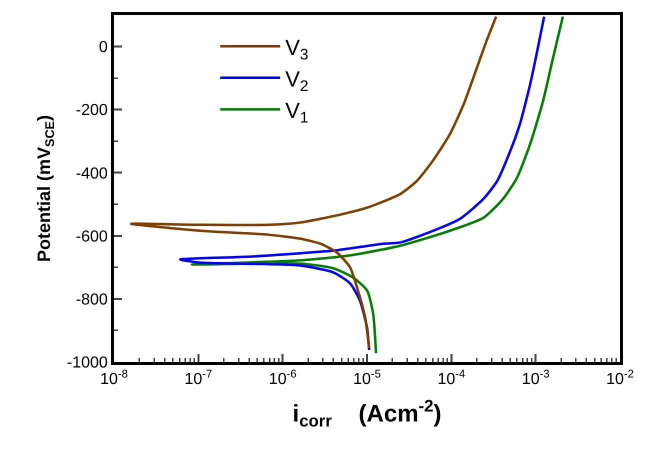 Image resolution: width=652 pixels, height=466 pixels. Describe the element at coordinates (536, 378) in the screenshot. I see `x-tick-label: 10$^{-3}$` at that location.